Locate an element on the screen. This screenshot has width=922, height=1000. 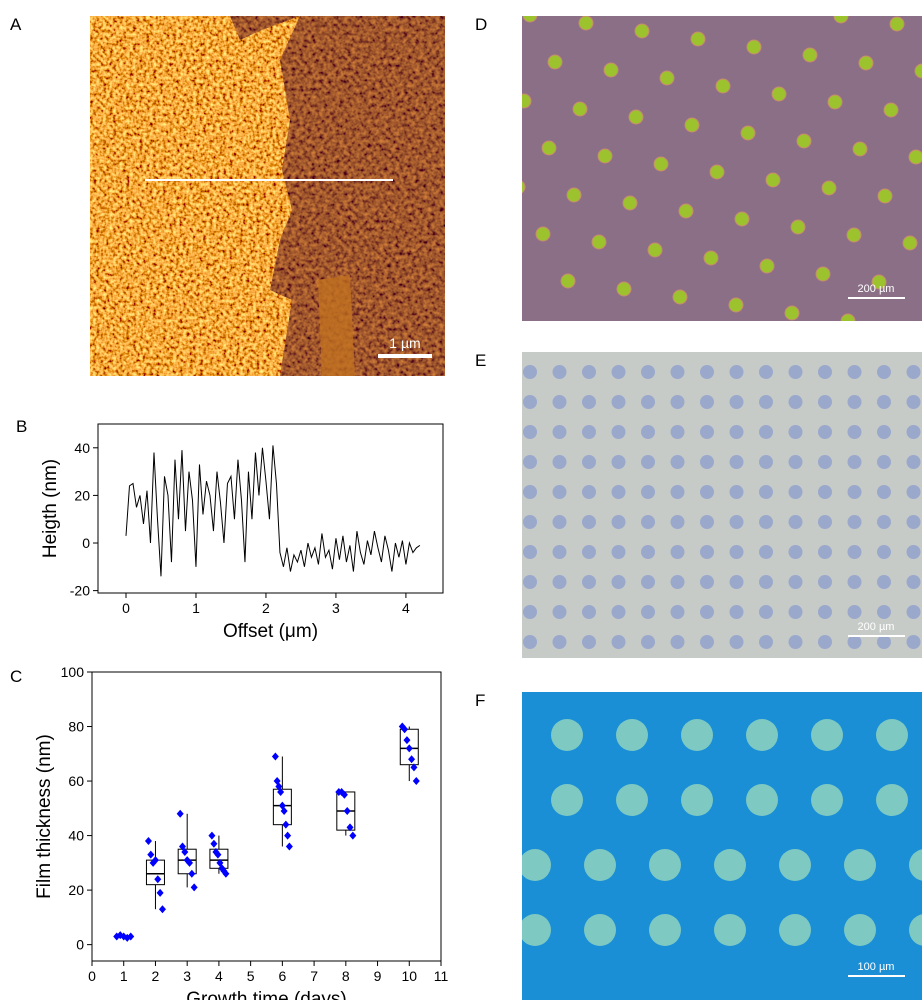
panel-label: B is located at coordinates (21, 426).